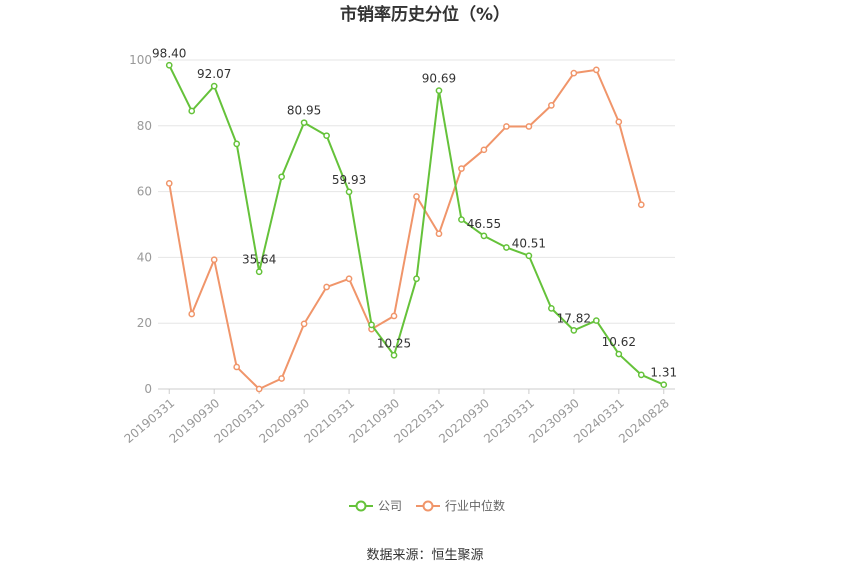  What do you see at coordinates (574, 318) in the screenshot?
I see `data-label: 17.82` at bounding box center [574, 318].